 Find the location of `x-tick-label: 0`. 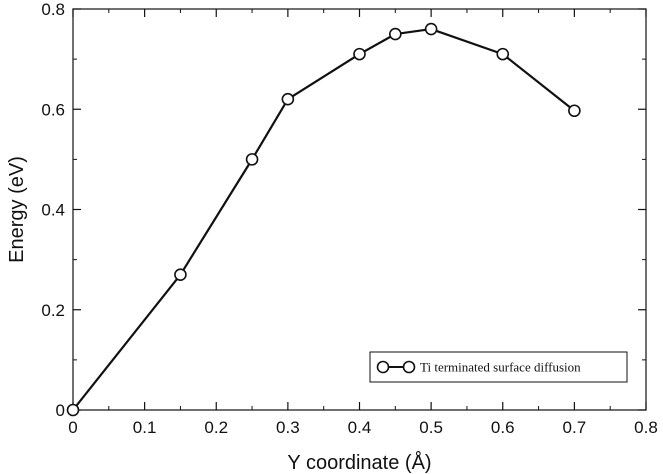

x-tick-label: 0 is located at coordinates (72, 427).